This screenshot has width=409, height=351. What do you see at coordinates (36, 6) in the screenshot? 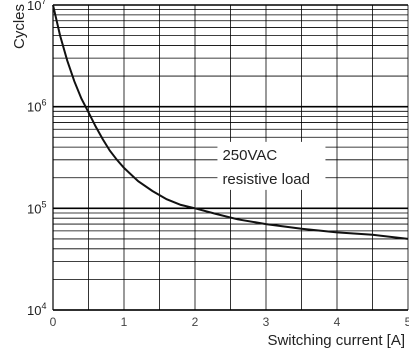
I see `y-tick-label: 107` at bounding box center [36, 6].